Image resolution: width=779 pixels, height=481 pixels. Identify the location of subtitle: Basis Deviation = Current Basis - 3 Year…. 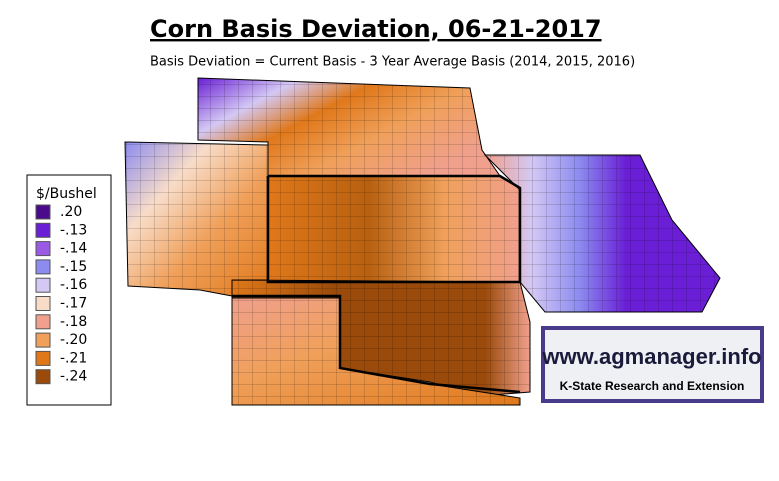
(392, 62).